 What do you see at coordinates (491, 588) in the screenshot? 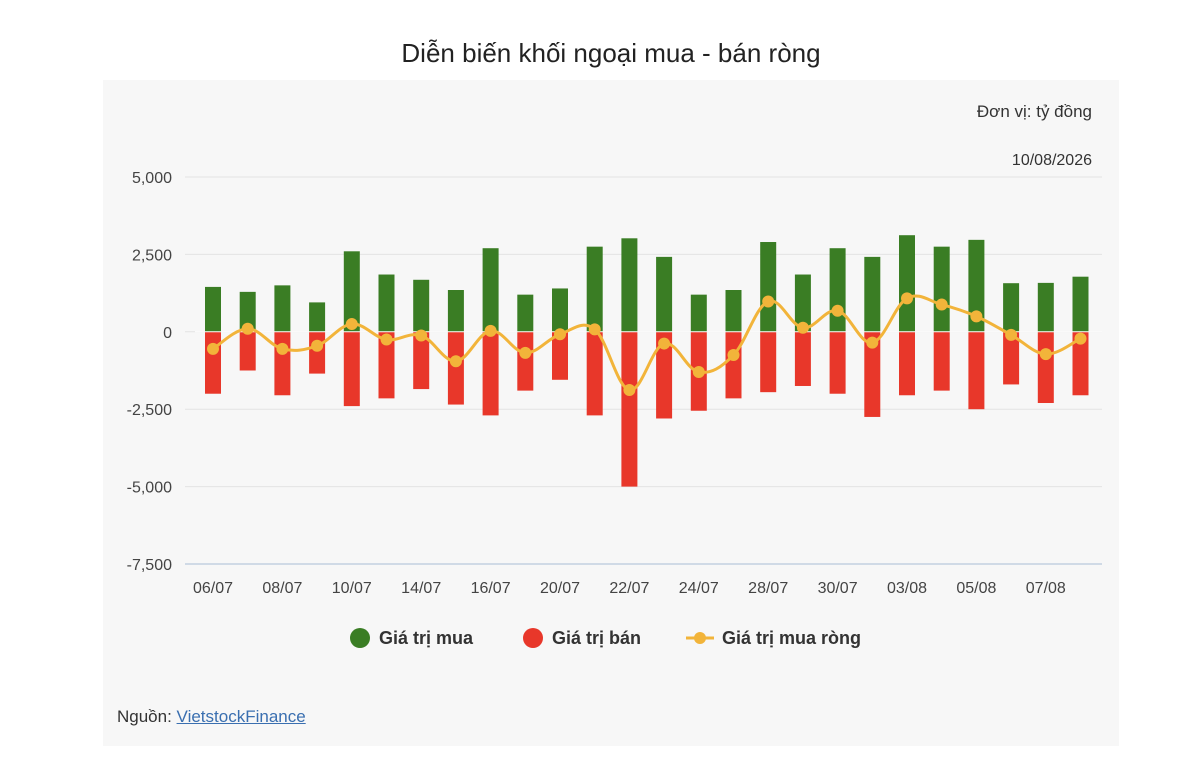
I see `x-tick-label: 16/07` at bounding box center [491, 588].